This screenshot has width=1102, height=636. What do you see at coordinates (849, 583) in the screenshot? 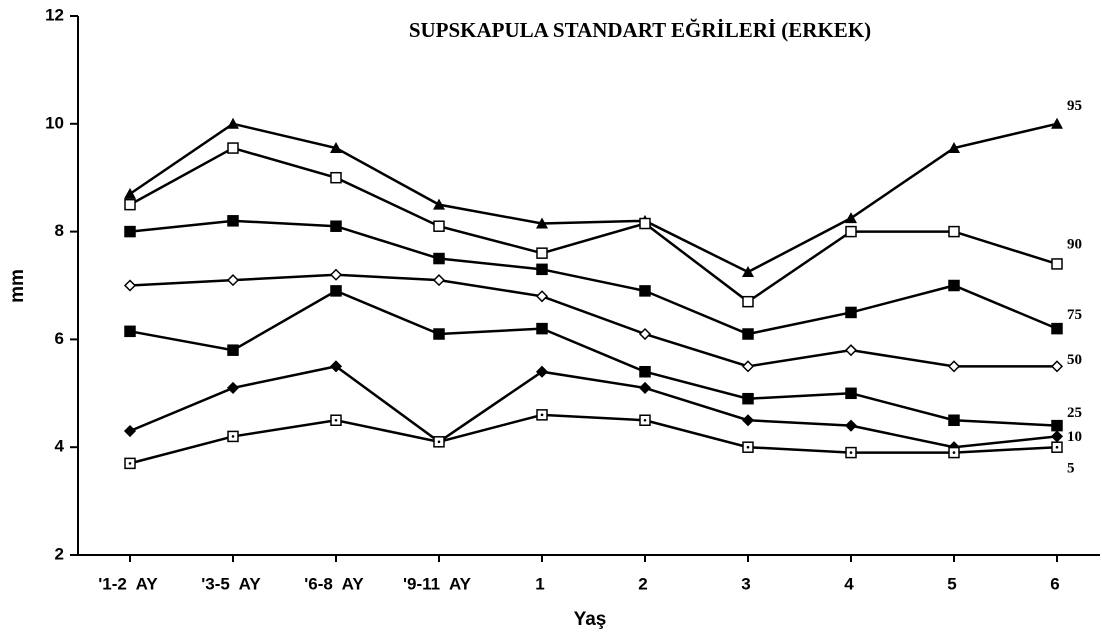
I see `x-tick-label: 4` at bounding box center [849, 583].